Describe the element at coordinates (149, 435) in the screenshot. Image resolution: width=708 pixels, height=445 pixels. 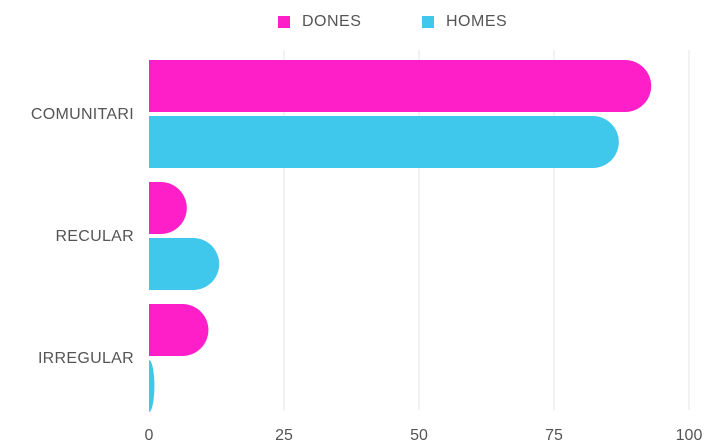
I see `x-tick-label-0: 0` at that location.